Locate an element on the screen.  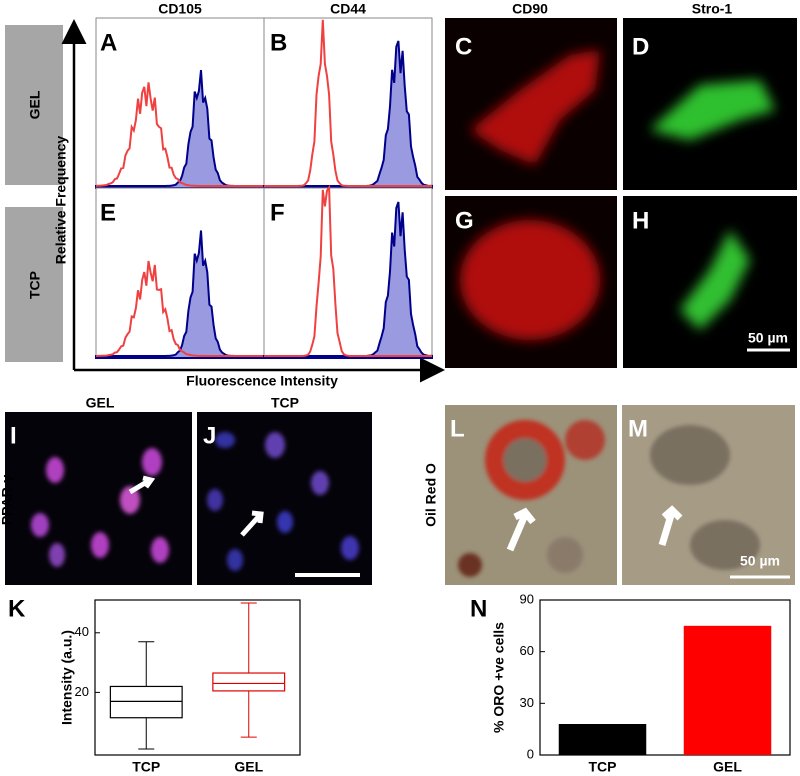
panel-label: E is located at coordinates (108, 212).